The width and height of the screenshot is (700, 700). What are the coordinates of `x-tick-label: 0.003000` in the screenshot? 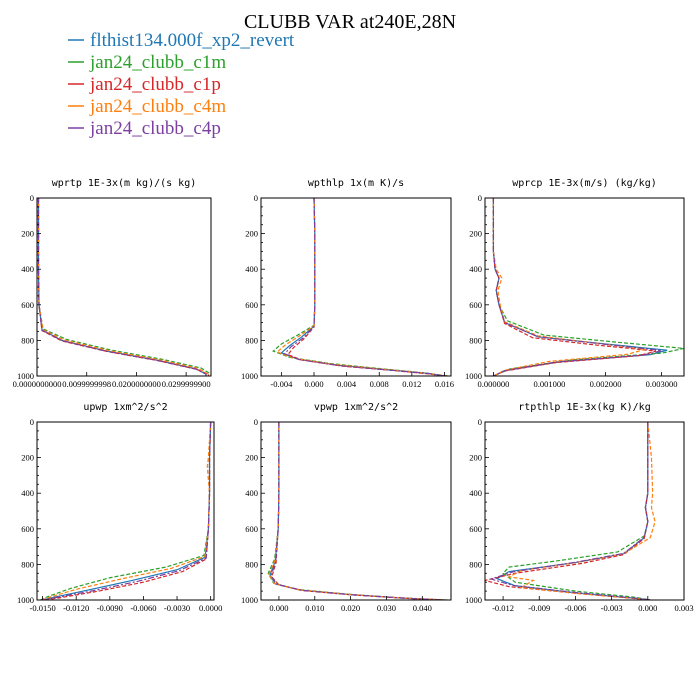 It's located at (662, 384).